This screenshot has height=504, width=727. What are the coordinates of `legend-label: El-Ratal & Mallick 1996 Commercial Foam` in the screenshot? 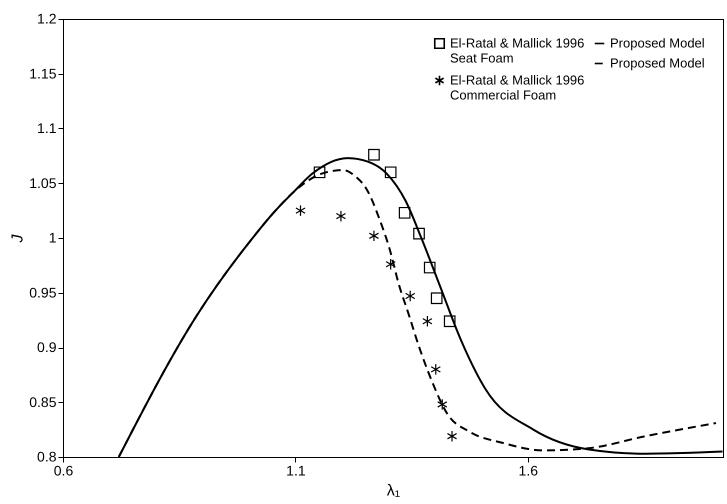 It's located at (517, 87).